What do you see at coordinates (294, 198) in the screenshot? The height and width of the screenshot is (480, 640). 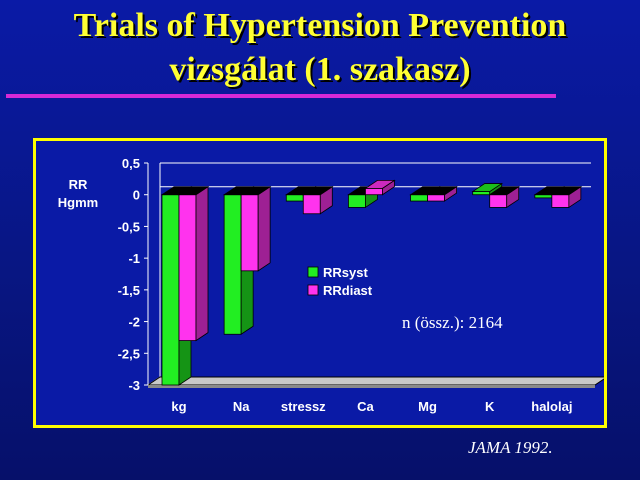 I see `bar-rrsyst-stressz` at bounding box center [294, 198].